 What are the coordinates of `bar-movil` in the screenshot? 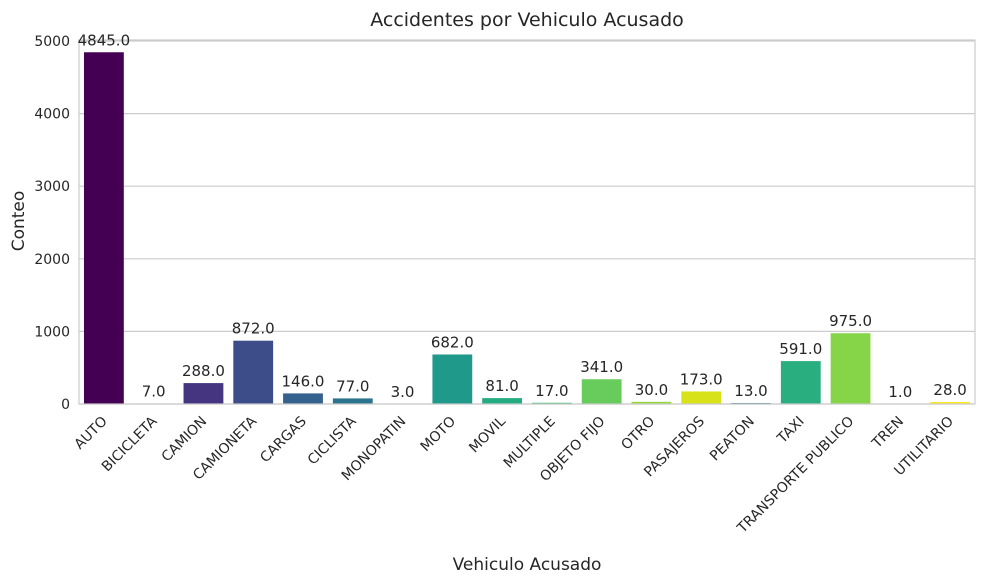 It's located at (502, 401).